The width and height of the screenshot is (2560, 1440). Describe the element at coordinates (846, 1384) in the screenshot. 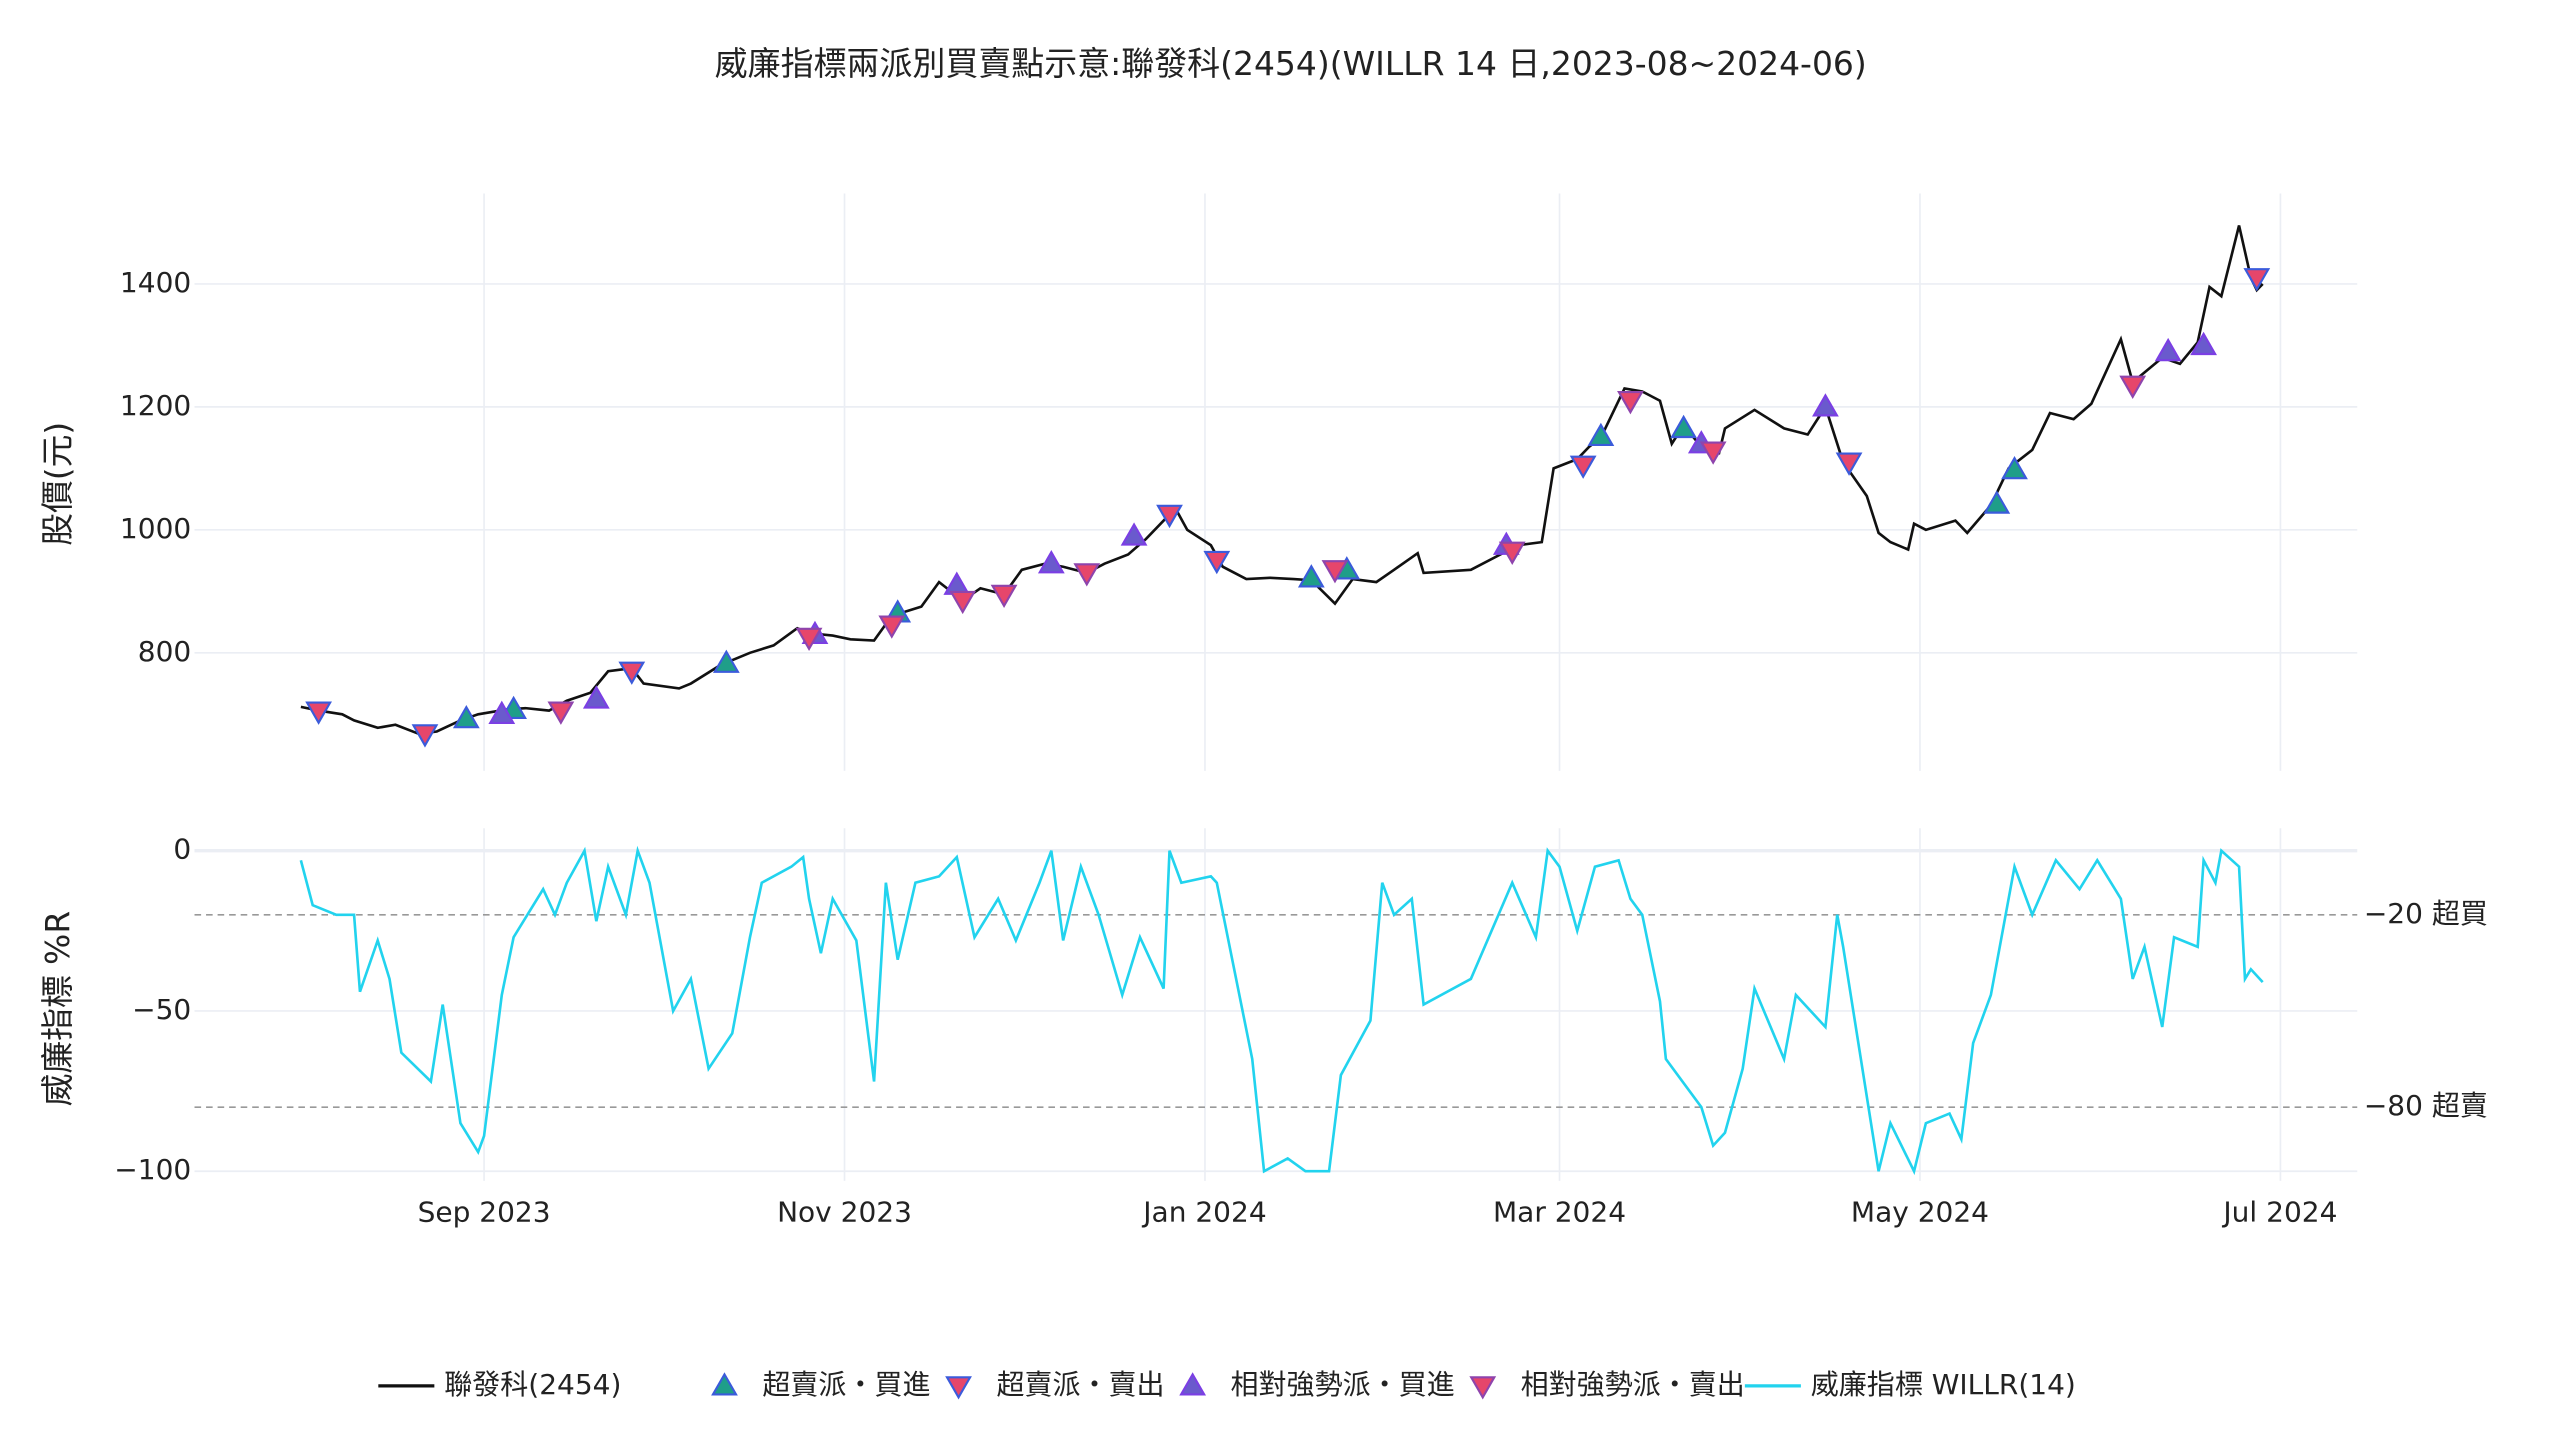

I see `legend-label: 超賣派・買進` at that location.